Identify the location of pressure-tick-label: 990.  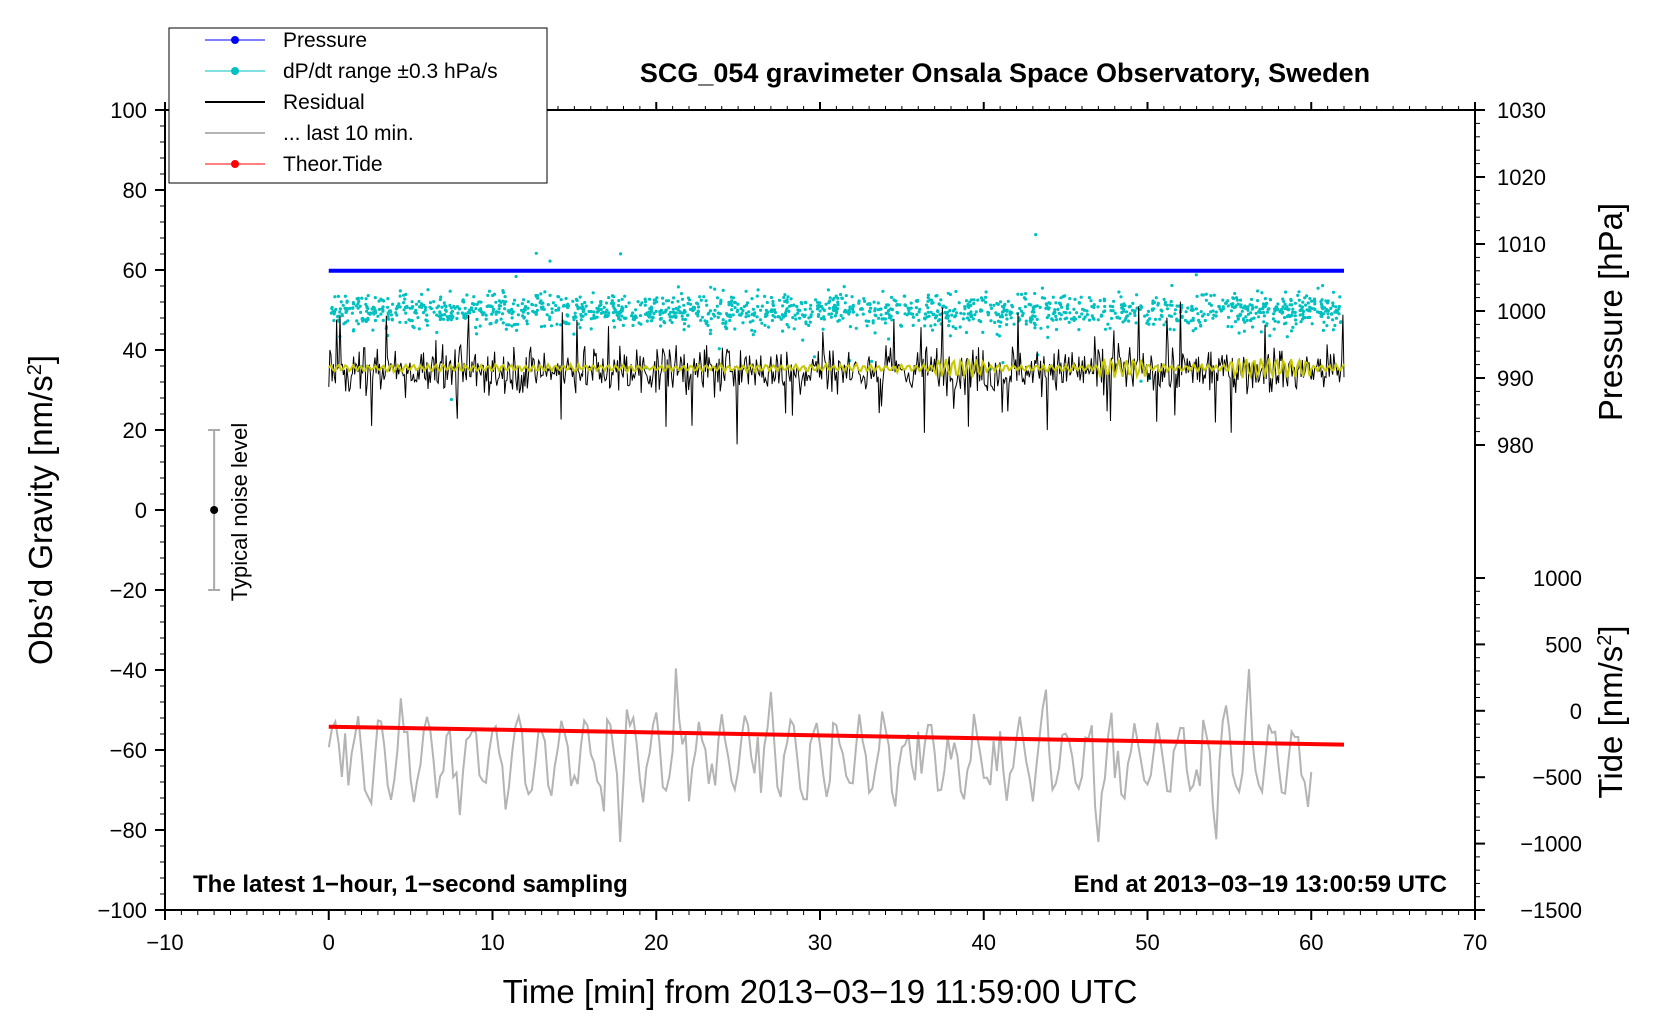
(1515, 378).